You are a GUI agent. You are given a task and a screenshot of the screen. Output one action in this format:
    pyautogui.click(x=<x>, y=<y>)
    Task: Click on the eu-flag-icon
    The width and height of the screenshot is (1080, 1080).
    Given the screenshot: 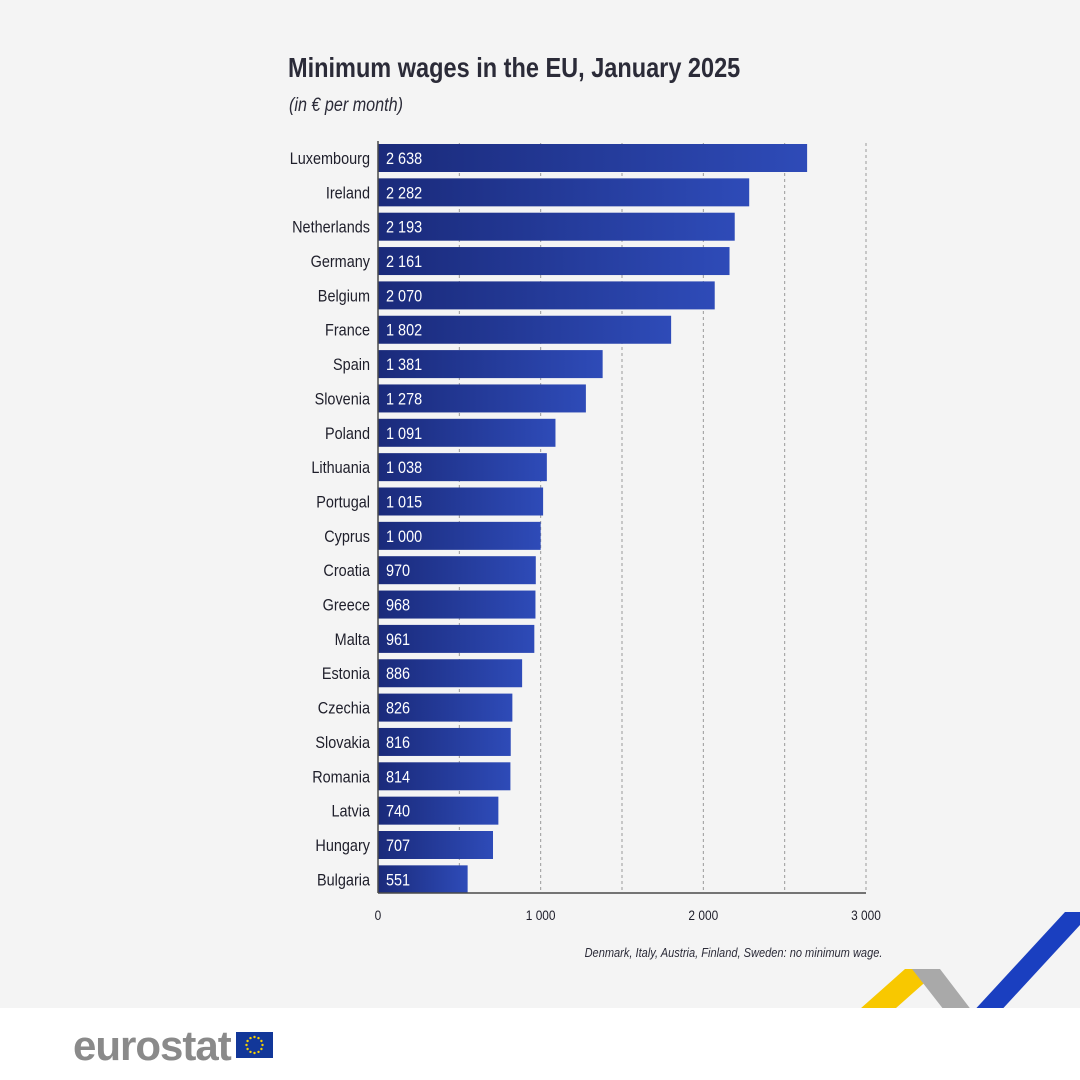 What is the action you would take?
    pyautogui.click(x=254, y=1045)
    